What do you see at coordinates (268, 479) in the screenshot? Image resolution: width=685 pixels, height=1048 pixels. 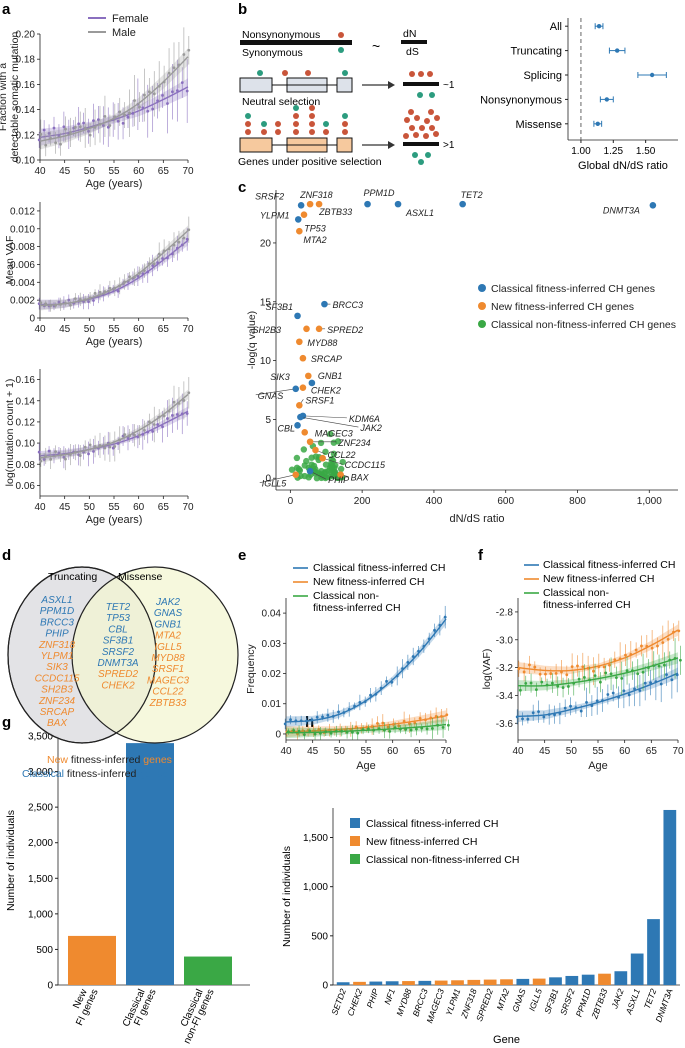 I see `y-tick-label: 0` at bounding box center [268, 479].